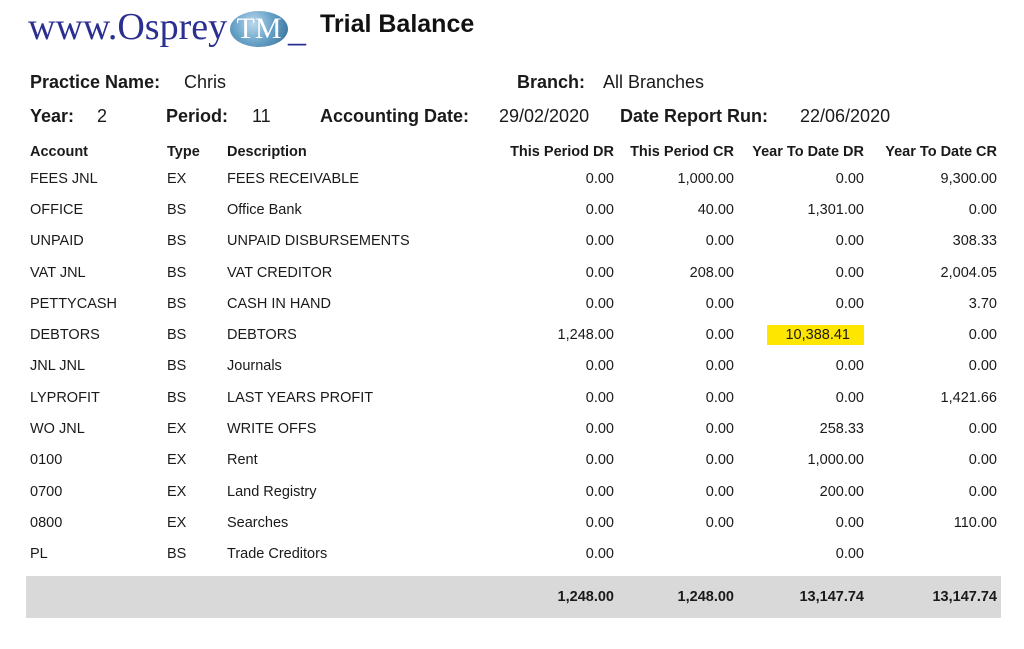  What do you see at coordinates (715, 209) in the screenshot?
I see `this-period-cr-cell: 40.00` at bounding box center [715, 209].